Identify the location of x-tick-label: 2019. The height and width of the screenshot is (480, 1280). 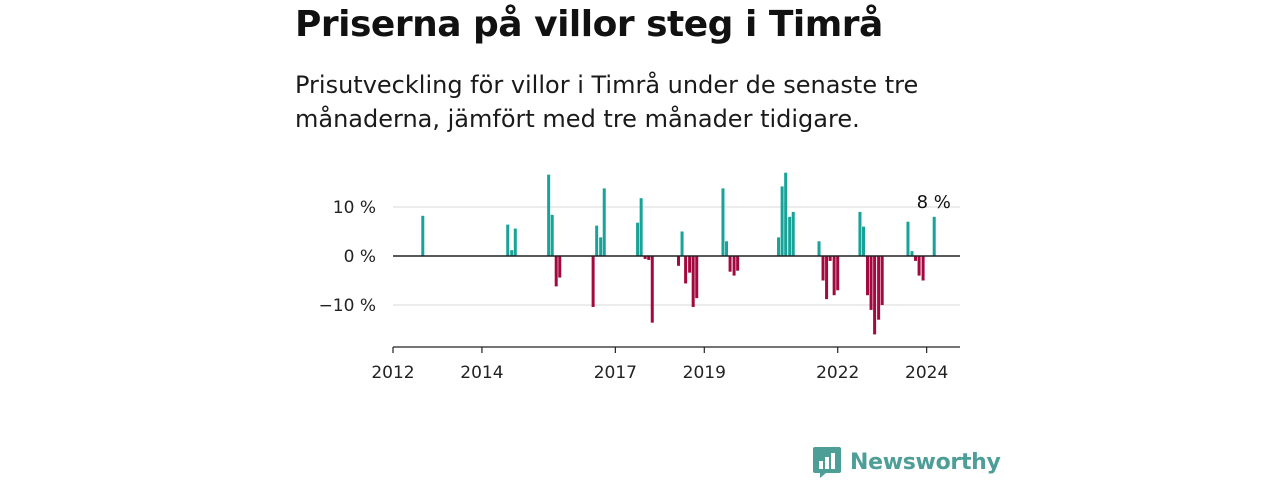
(704, 373).